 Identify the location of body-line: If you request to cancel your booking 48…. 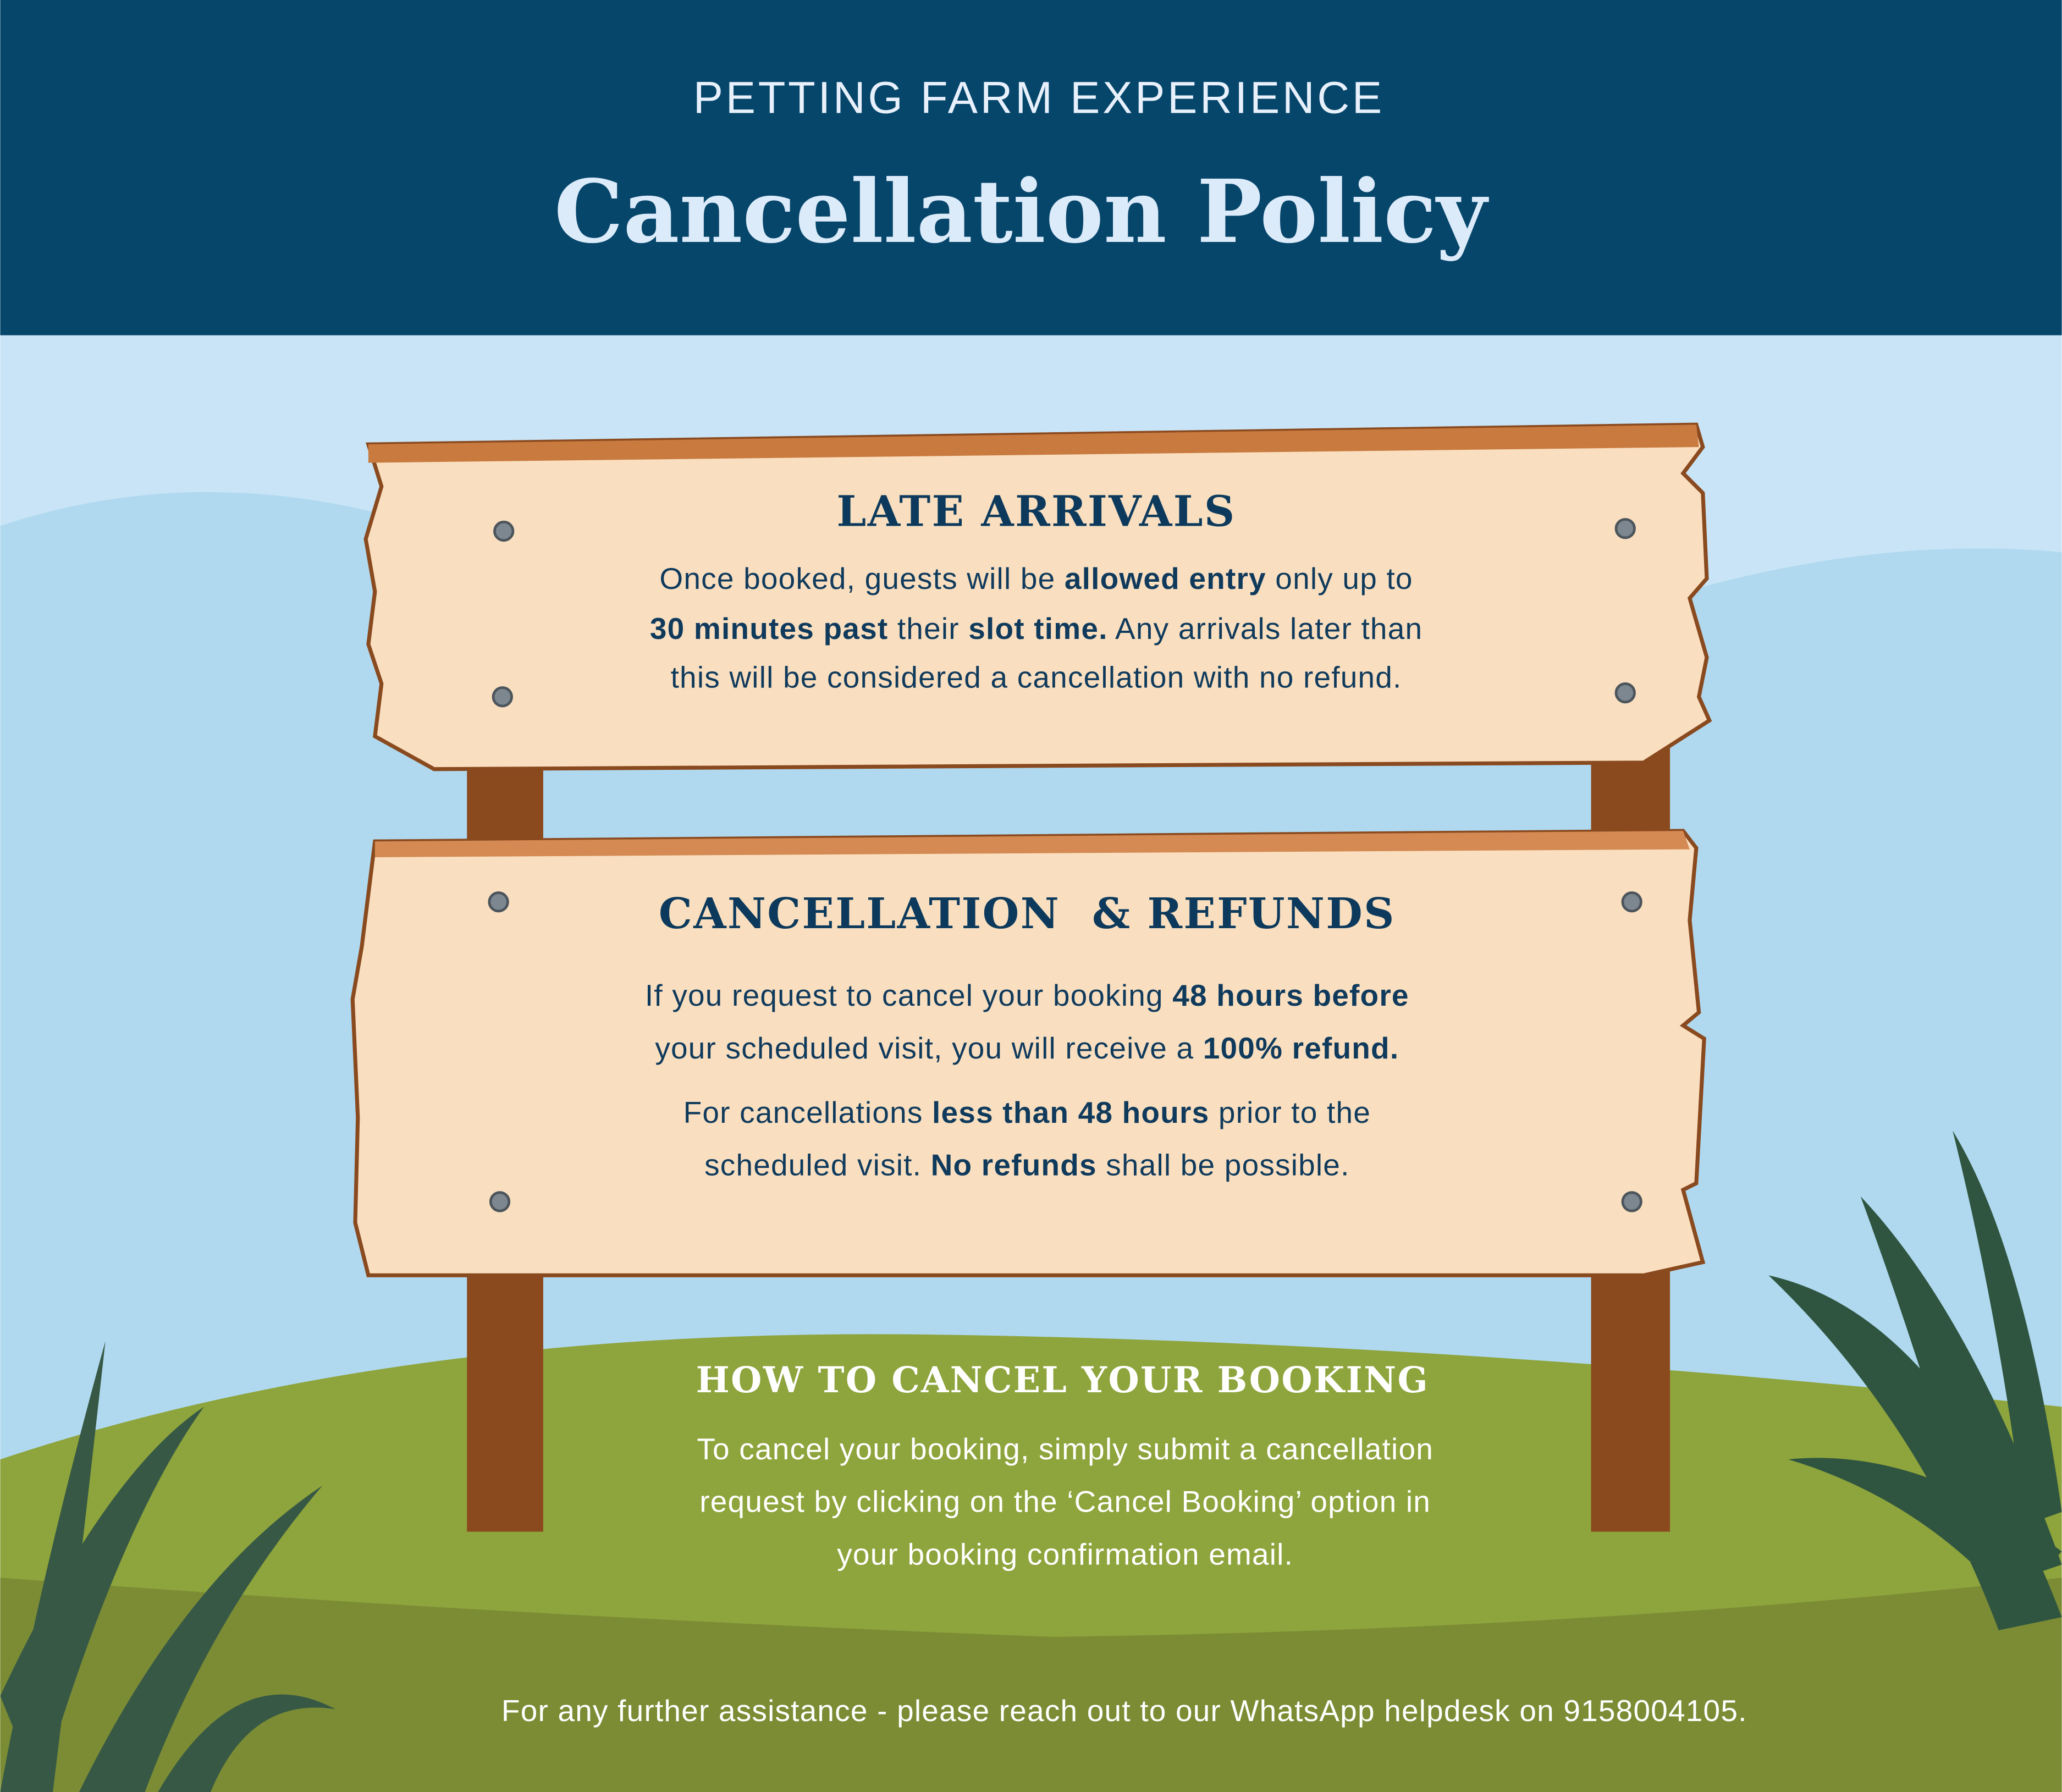
(1027, 995).